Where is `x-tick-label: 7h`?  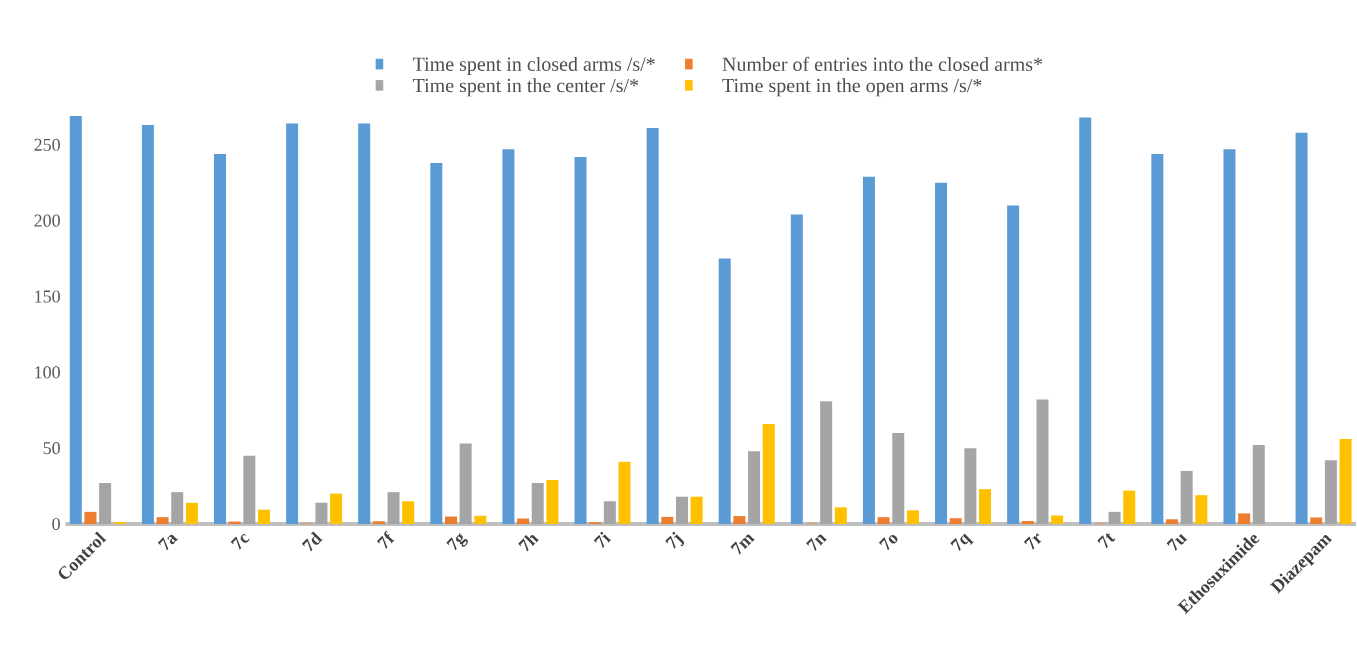
x-tick-label: 7h is located at coordinates (529, 543).